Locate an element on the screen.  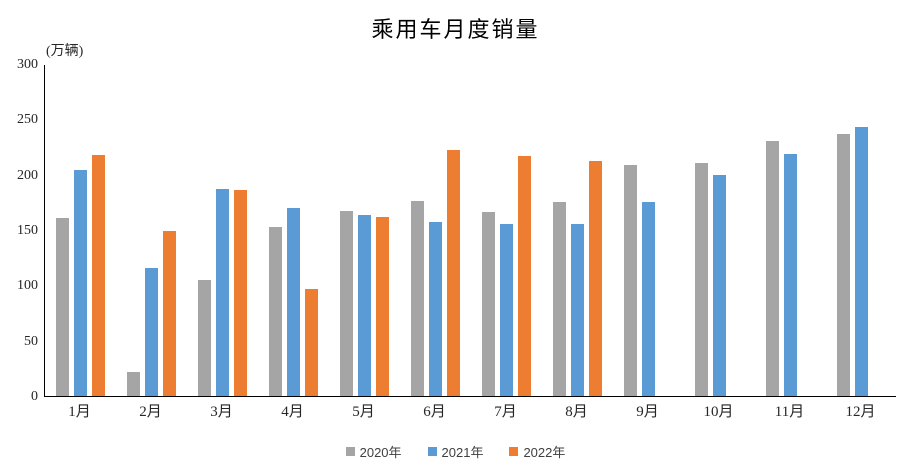
bar-2020年-3月 is located at coordinates (204, 337).